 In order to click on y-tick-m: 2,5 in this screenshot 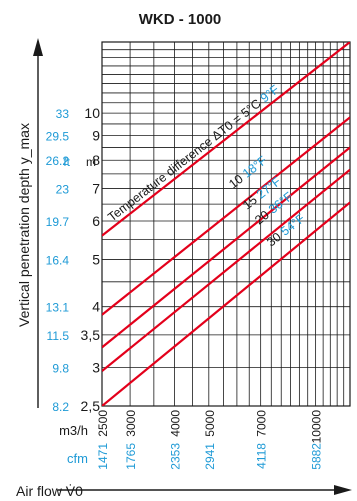, I will do `click(91, 406)`.